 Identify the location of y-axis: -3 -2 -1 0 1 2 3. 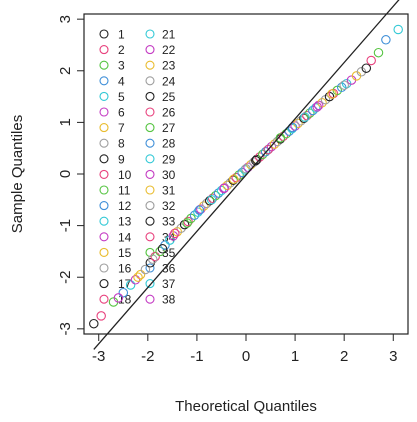
(70, 175).